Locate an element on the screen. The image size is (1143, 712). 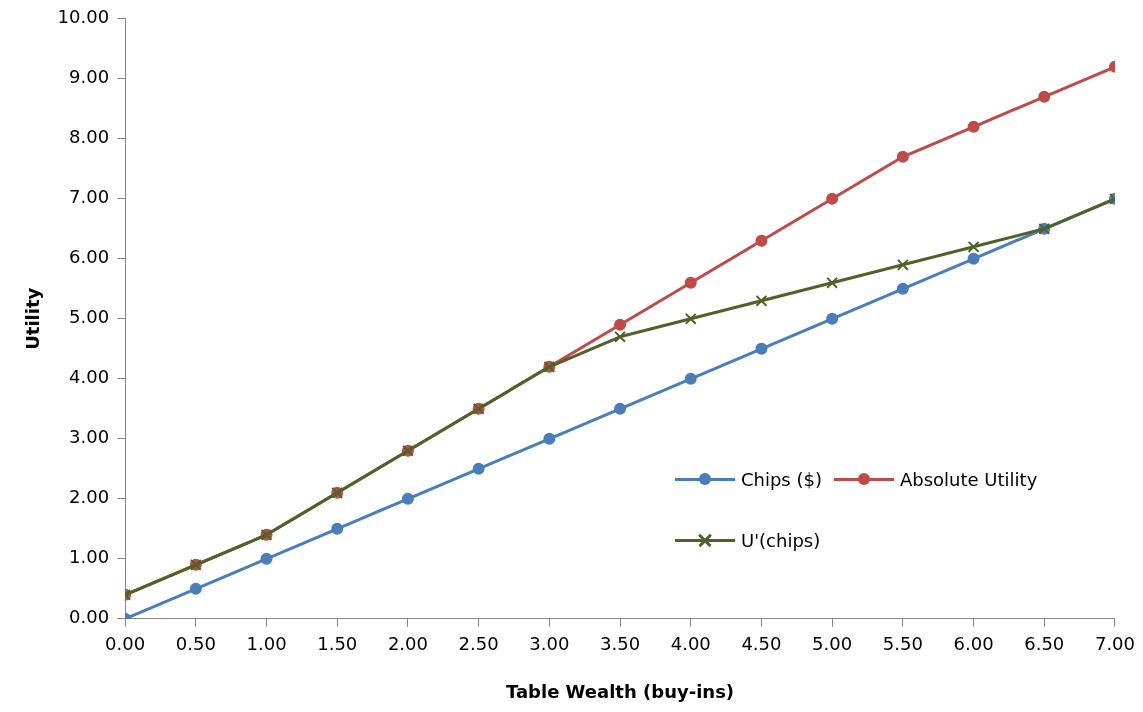
y-tick-label: 8.00 is located at coordinates (89, 137).